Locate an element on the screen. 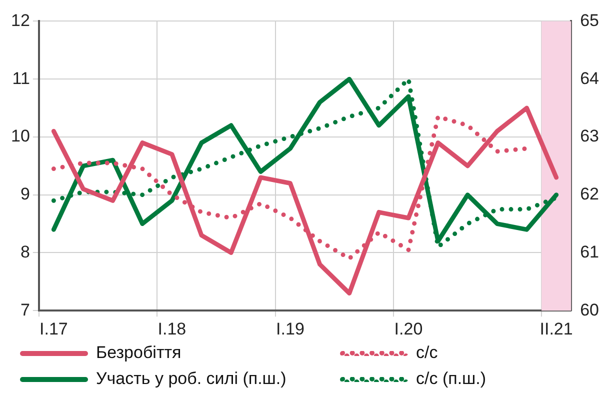 This screenshot has width=614, height=414. x-tick-label: I.19 is located at coordinates (290, 328).